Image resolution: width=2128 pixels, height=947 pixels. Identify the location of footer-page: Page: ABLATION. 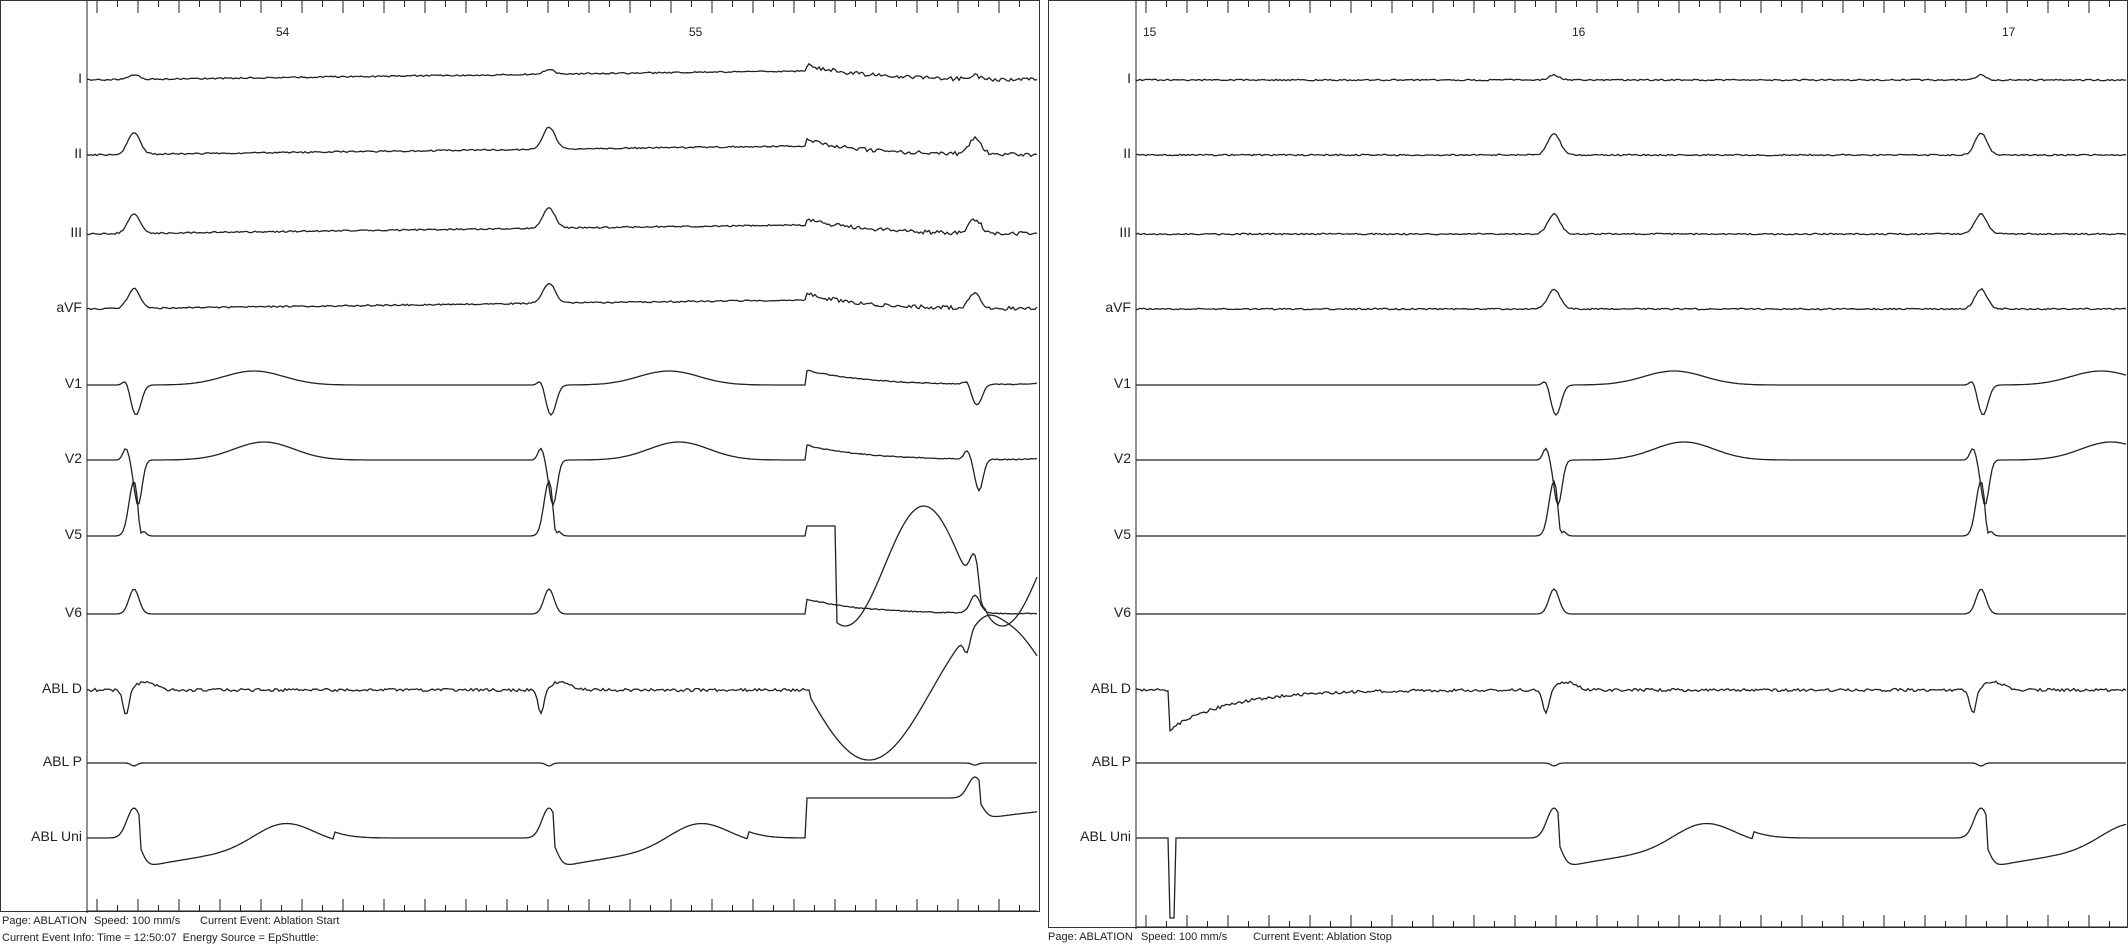
(44, 921).